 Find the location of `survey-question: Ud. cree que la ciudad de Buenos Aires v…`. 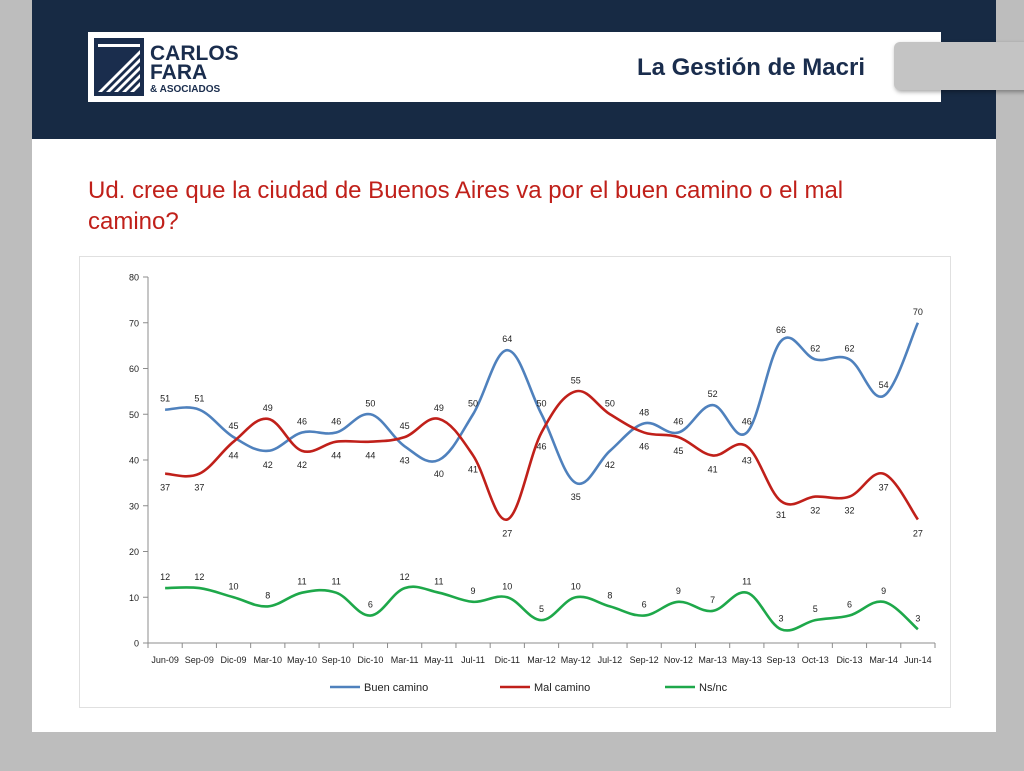

survey-question: Ud. cree que la ciudad de Buenos Aires v… is located at coordinates (466, 206).